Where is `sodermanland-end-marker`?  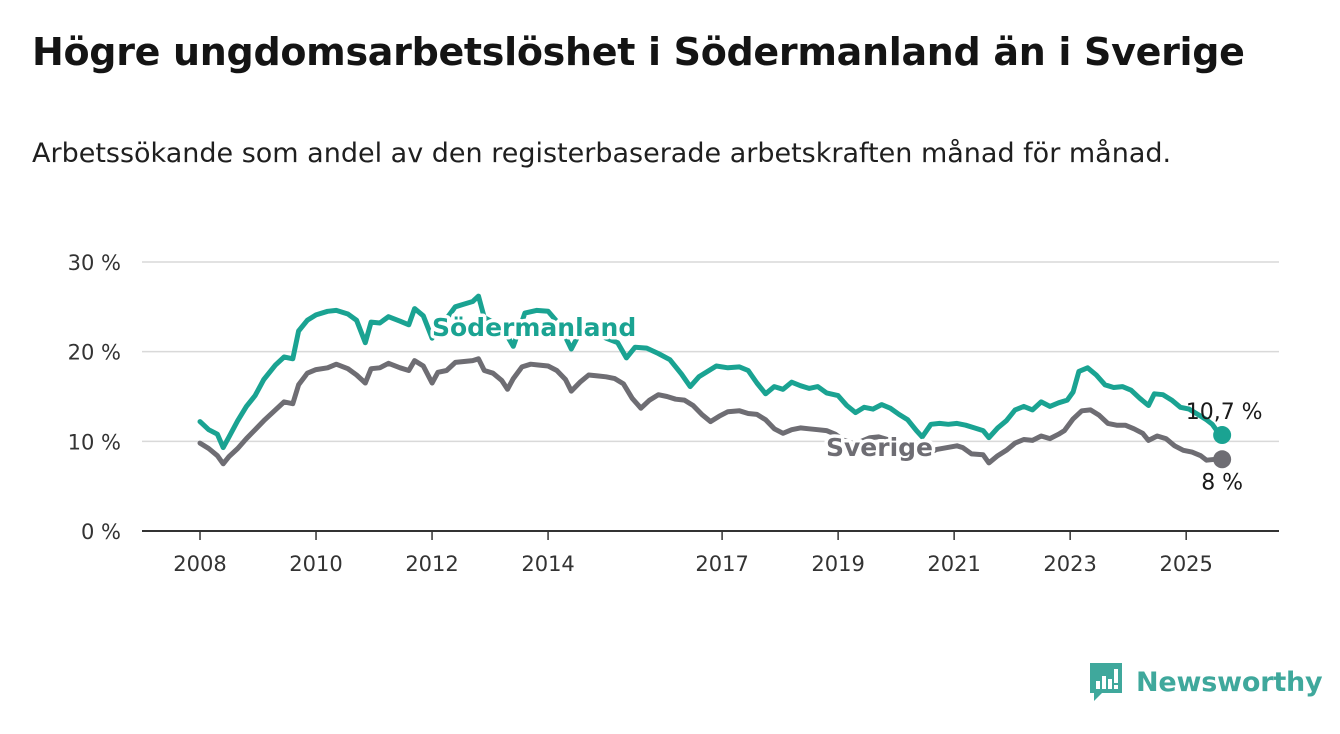 sodermanland-end-marker is located at coordinates (1222, 435).